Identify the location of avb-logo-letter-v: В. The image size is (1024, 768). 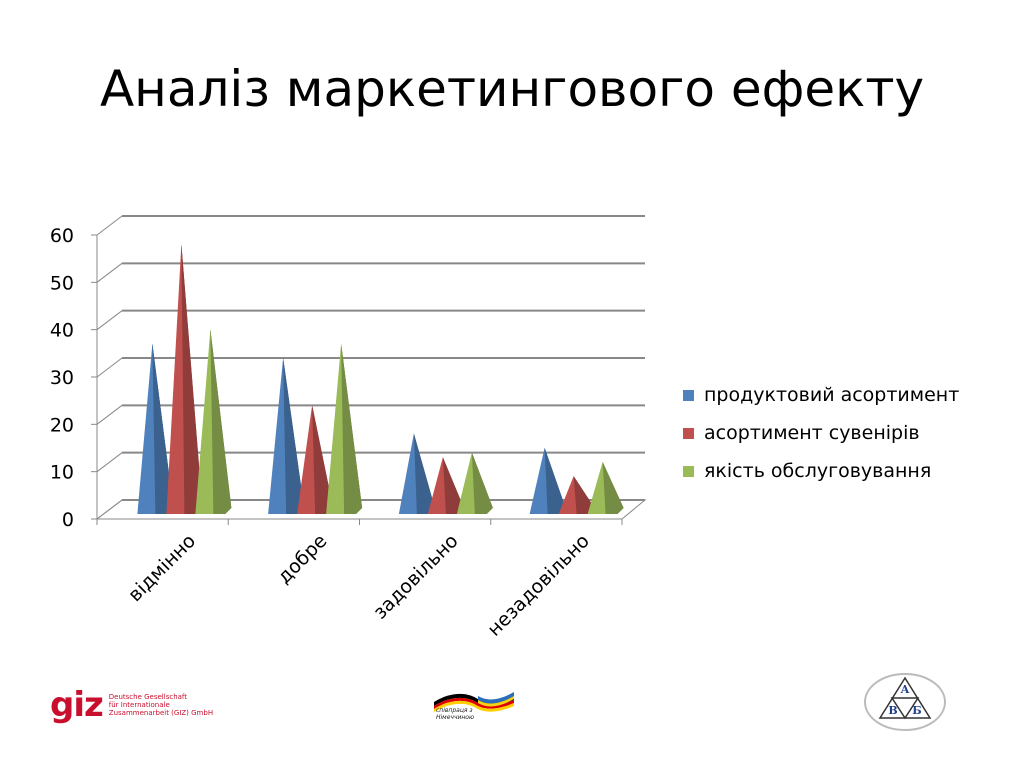
(892, 710).